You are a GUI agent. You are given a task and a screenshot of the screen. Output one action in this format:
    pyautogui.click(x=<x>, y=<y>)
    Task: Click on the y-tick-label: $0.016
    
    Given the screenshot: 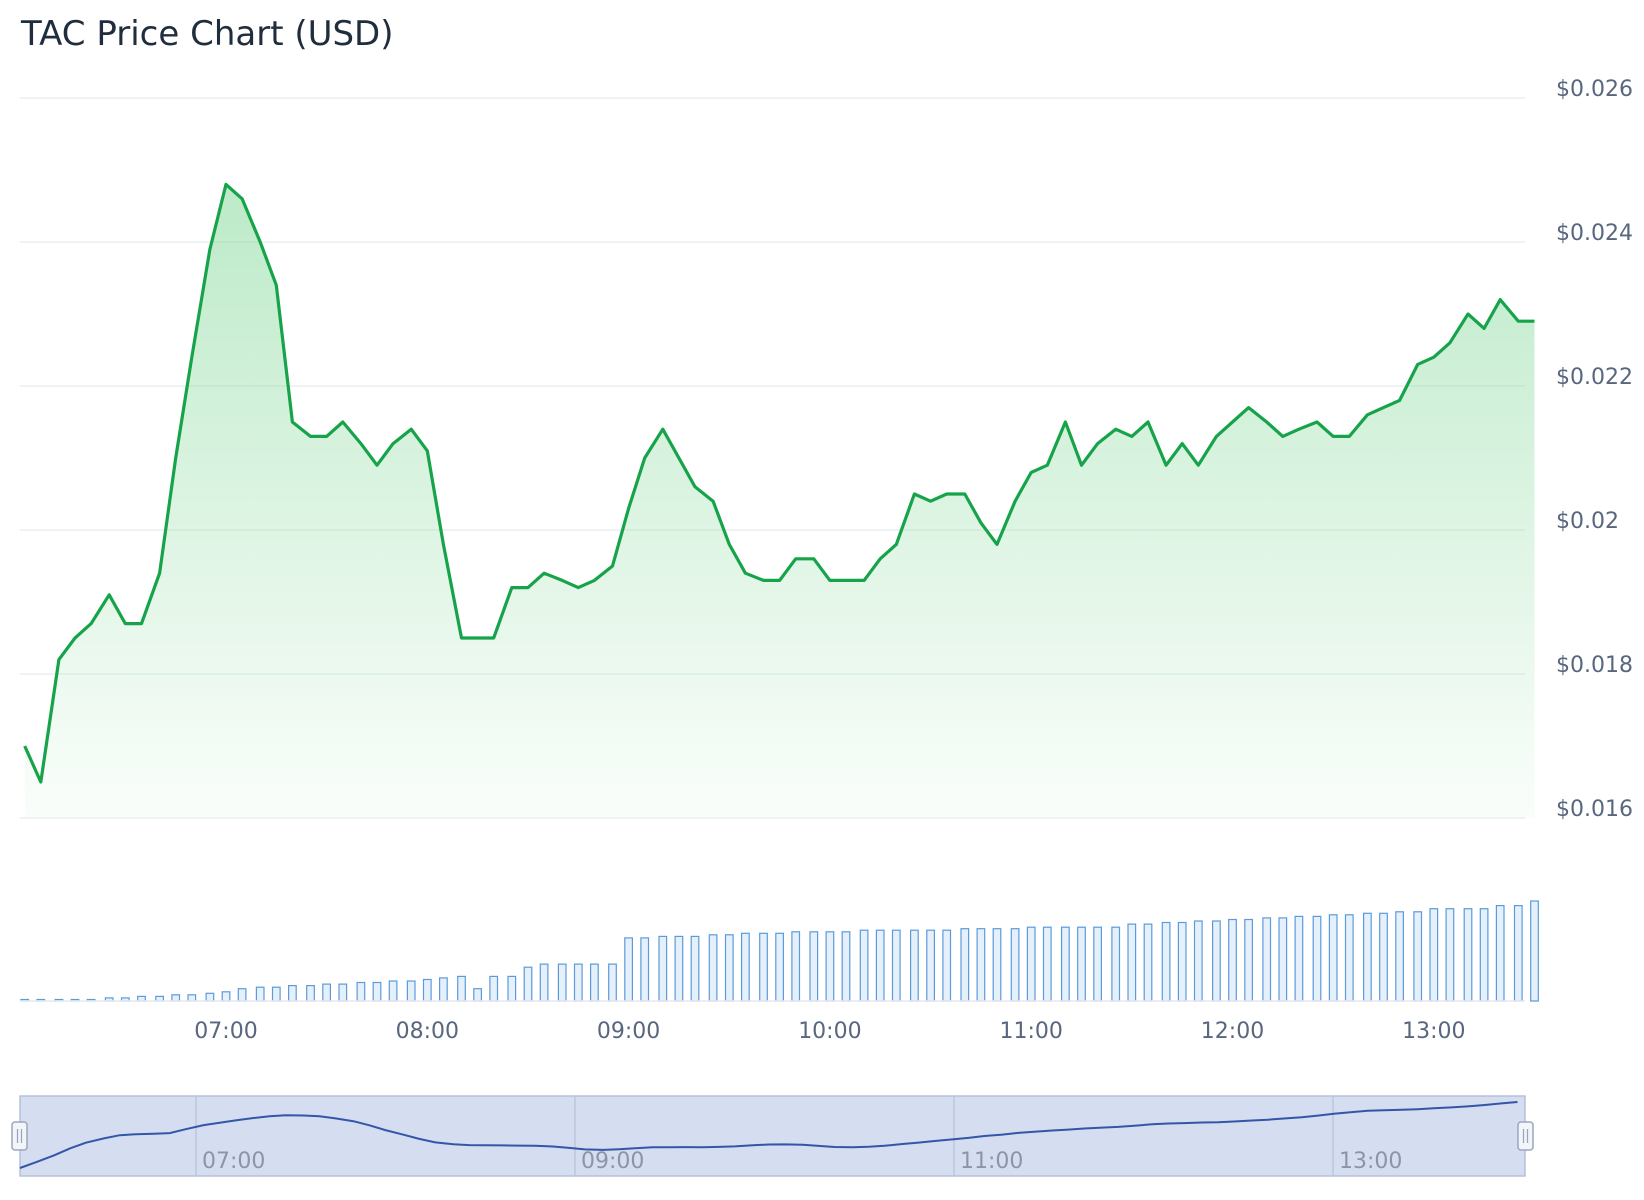 What is the action you would take?
    pyautogui.click(x=1594, y=809)
    